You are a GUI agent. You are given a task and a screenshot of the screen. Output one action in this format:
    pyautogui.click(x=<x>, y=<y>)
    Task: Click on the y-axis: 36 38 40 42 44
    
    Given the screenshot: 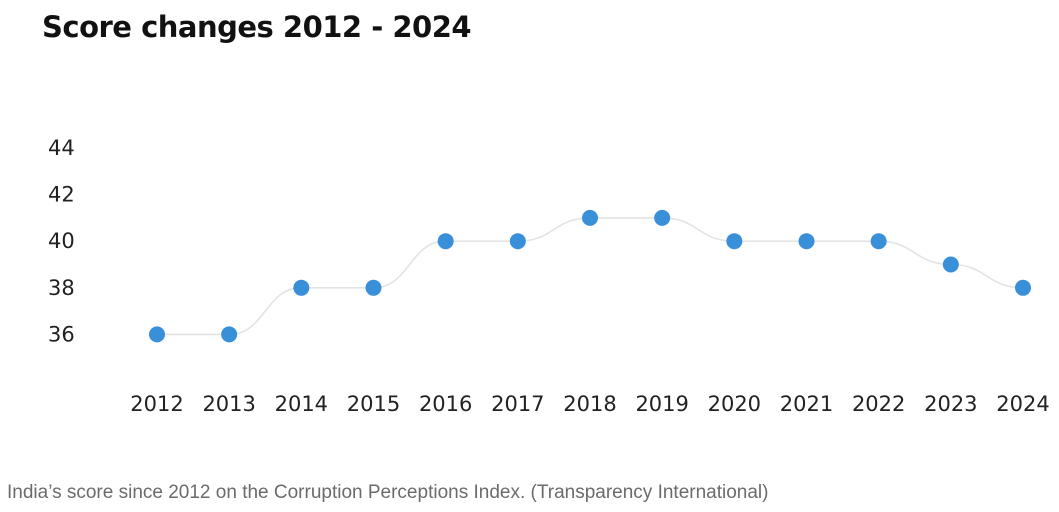 What is the action you would take?
    pyautogui.click(x=61, y=241)
    